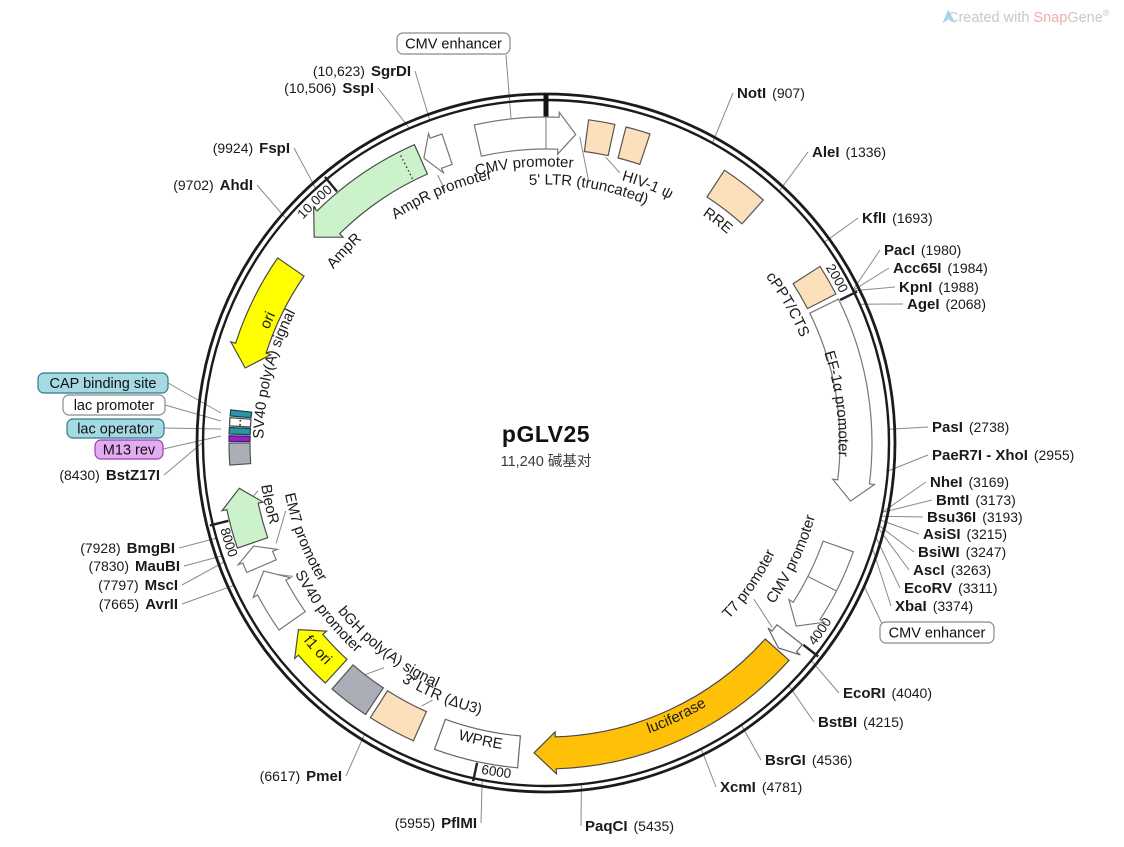 This screenshot has height=847, width=1124. I want to click on feature-cppt-cts, so click(814, 287).